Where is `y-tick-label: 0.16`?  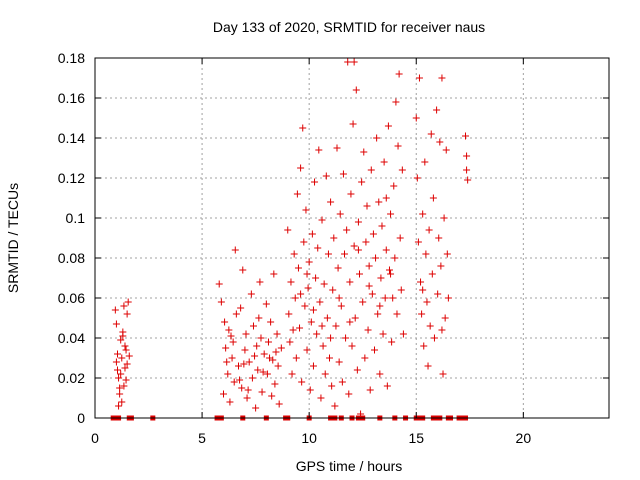 y-tick-label: 0.16 is located at coordinates (71, 98).